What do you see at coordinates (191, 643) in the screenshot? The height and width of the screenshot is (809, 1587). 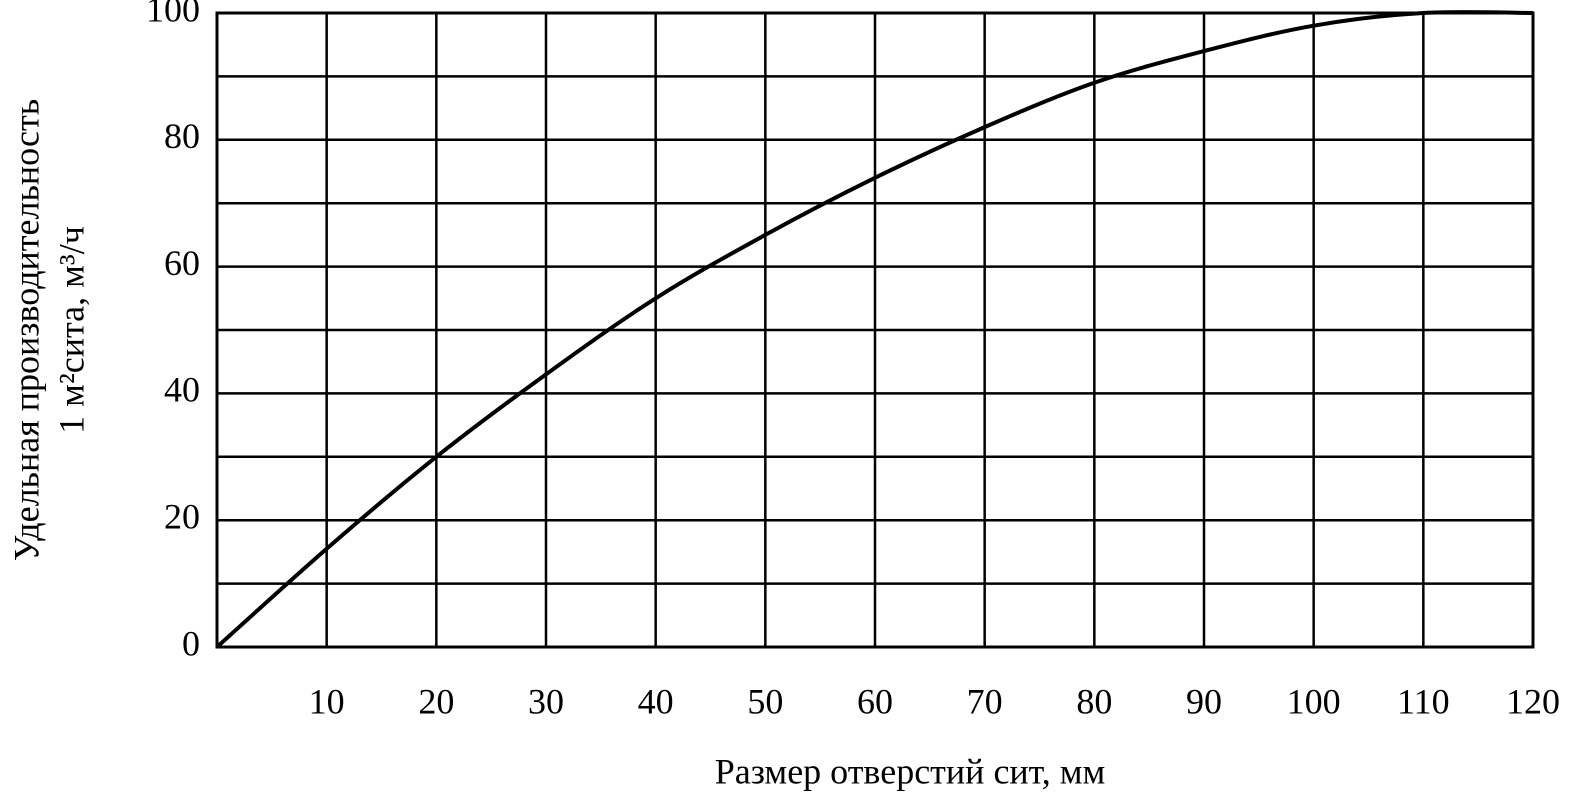 I see `y-tick-label: 0` at bounding box center [191, 643].